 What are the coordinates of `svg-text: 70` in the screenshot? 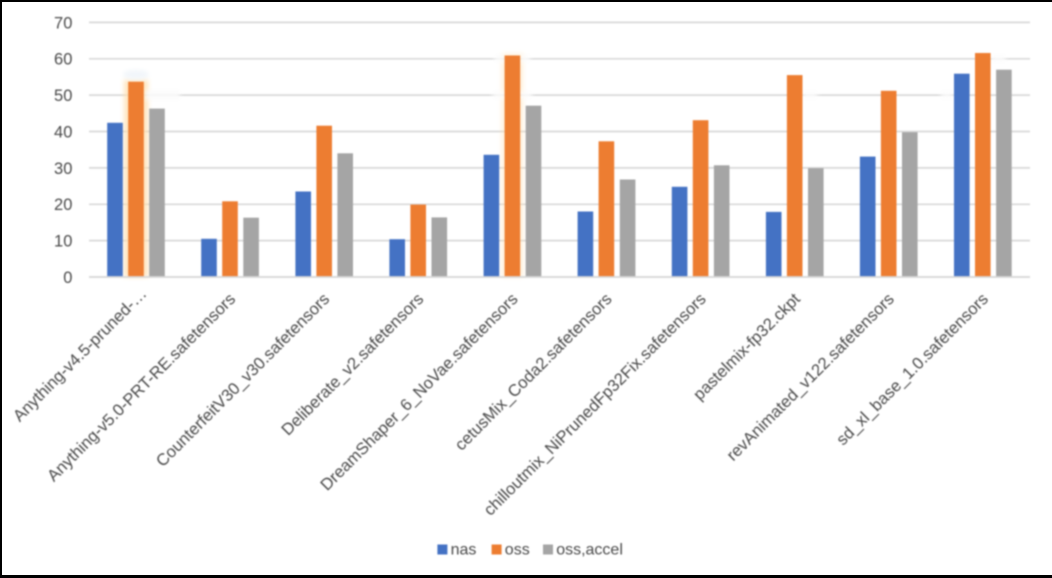 It's located at (63, 23).